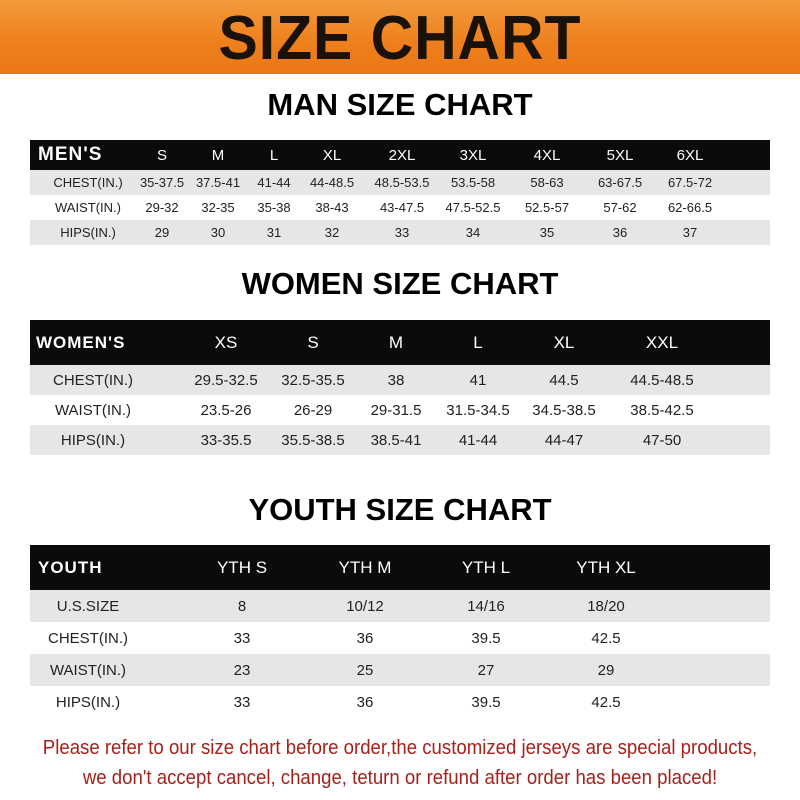  What do you see at coordinates (313, 410) in the screenshot?
I see `table-cell: 26-29` at bounding box center [313, 410].